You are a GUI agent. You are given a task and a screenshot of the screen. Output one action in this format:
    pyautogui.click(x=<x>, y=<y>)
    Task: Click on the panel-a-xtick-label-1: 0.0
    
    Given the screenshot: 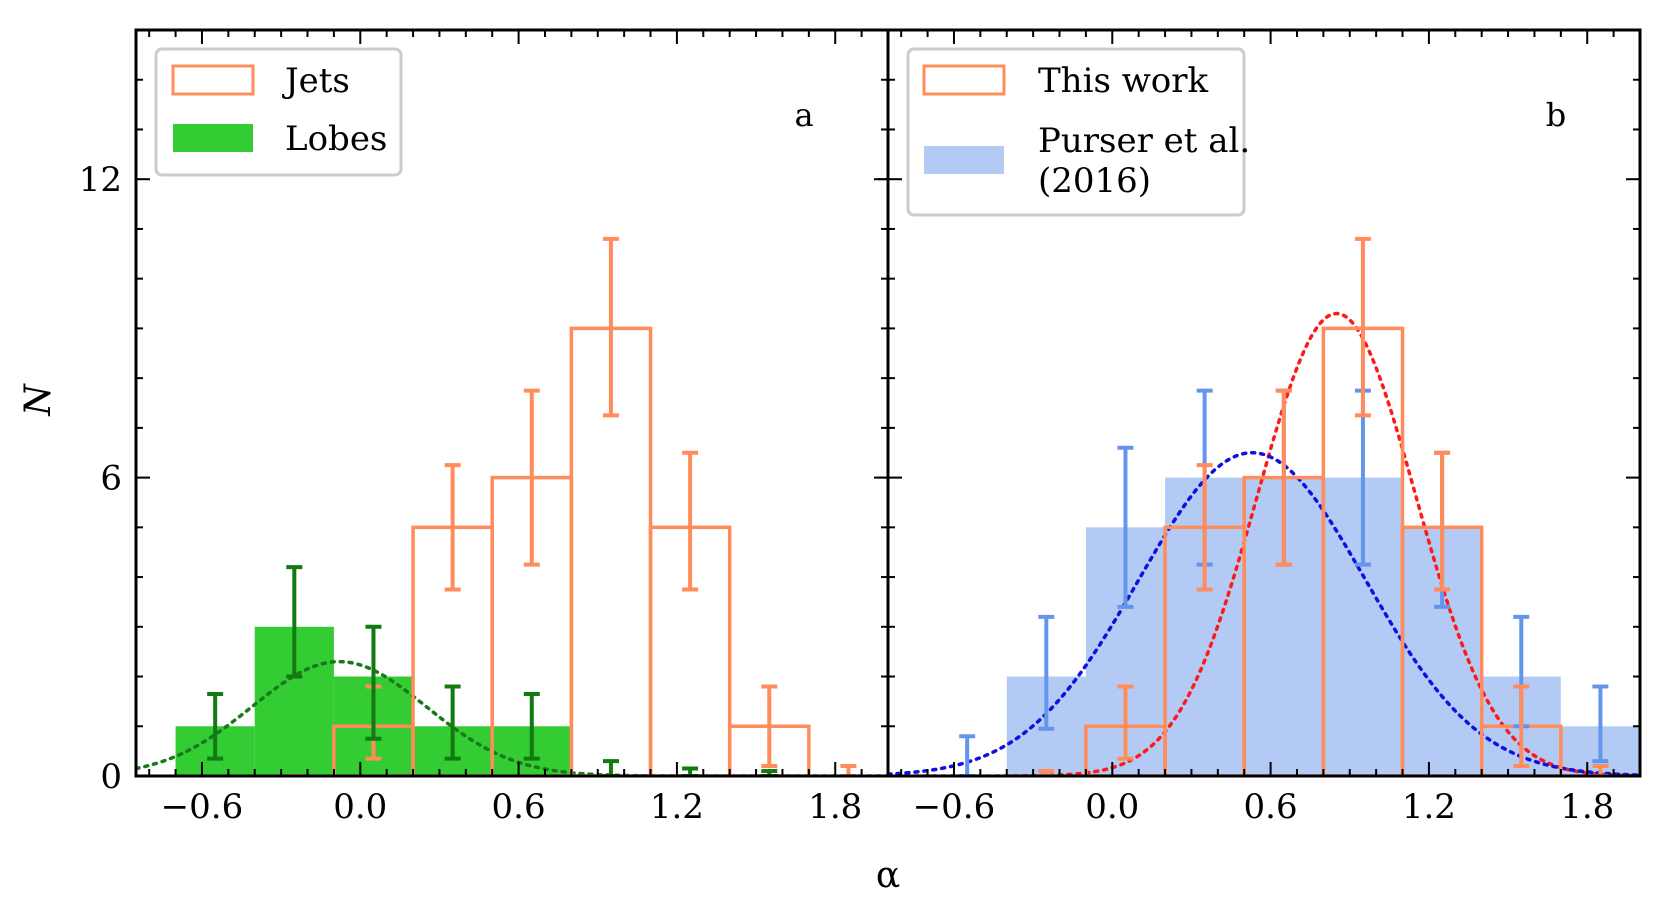 What is the action you would take?
    pyautogui.click(x=360, y=807)
    